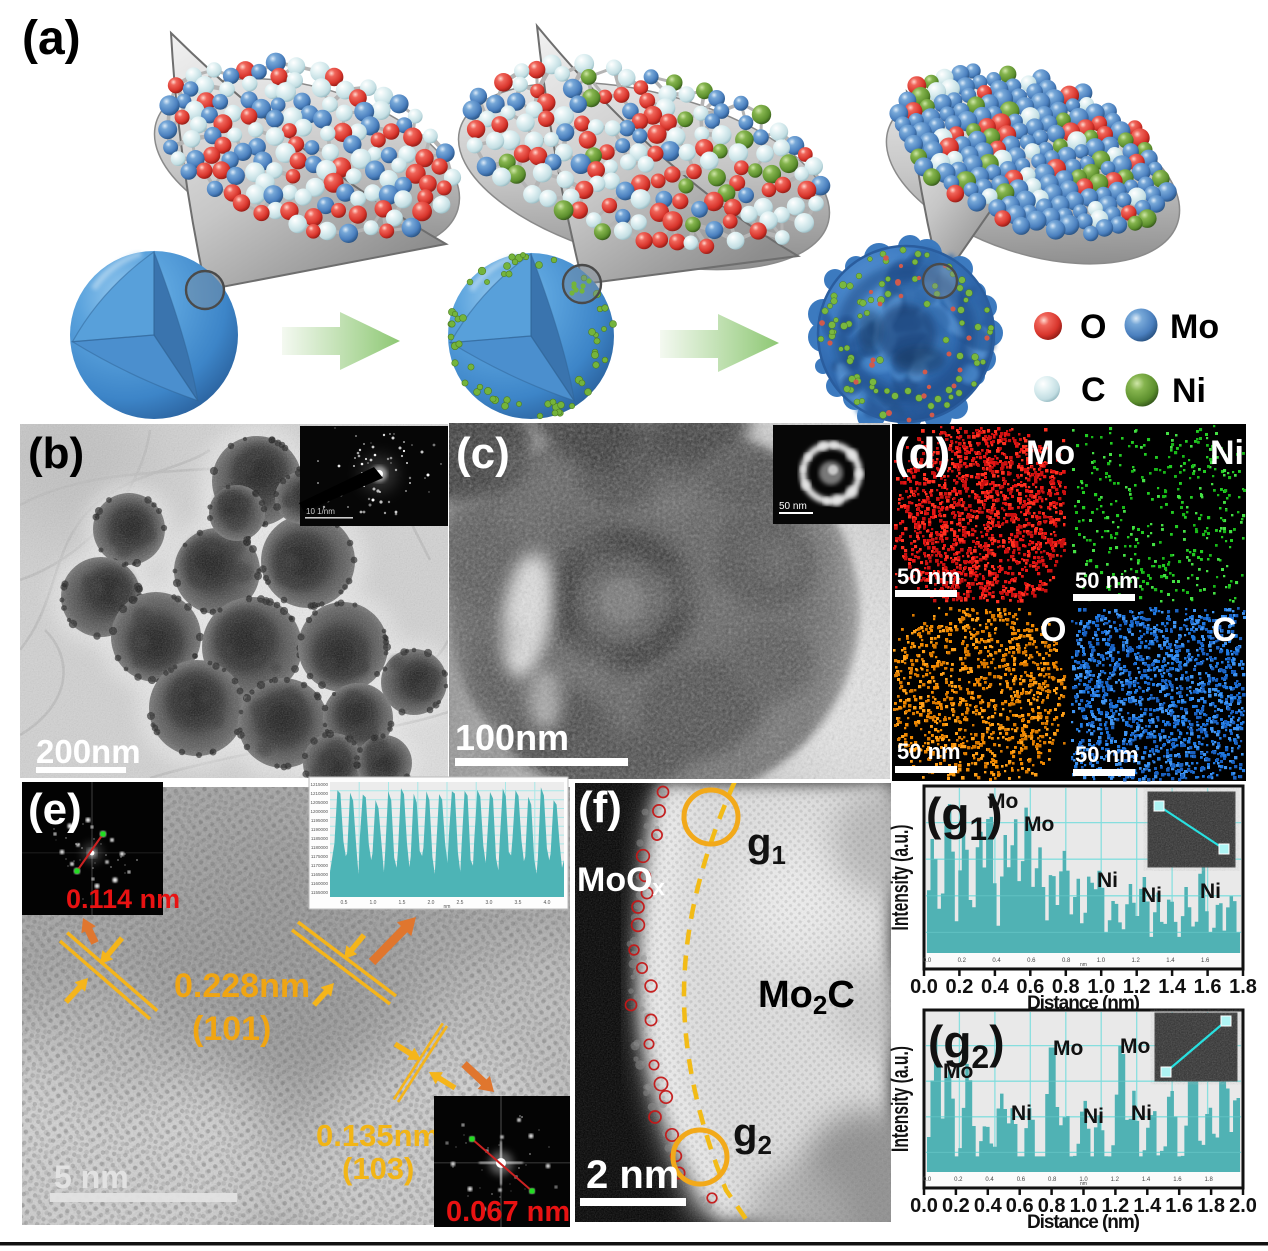  I want to click on svg-text: (g1), so click(964, 817).